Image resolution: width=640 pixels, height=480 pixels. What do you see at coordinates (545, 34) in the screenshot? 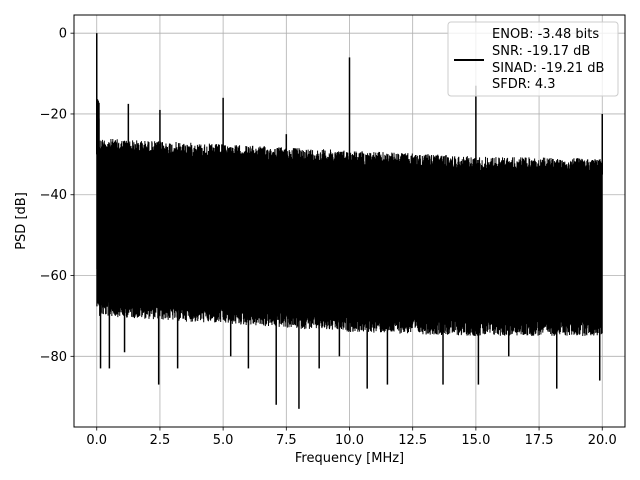
I see `legend-enob: ENOB: -3.48 bits` at bounding box center [545, 34].